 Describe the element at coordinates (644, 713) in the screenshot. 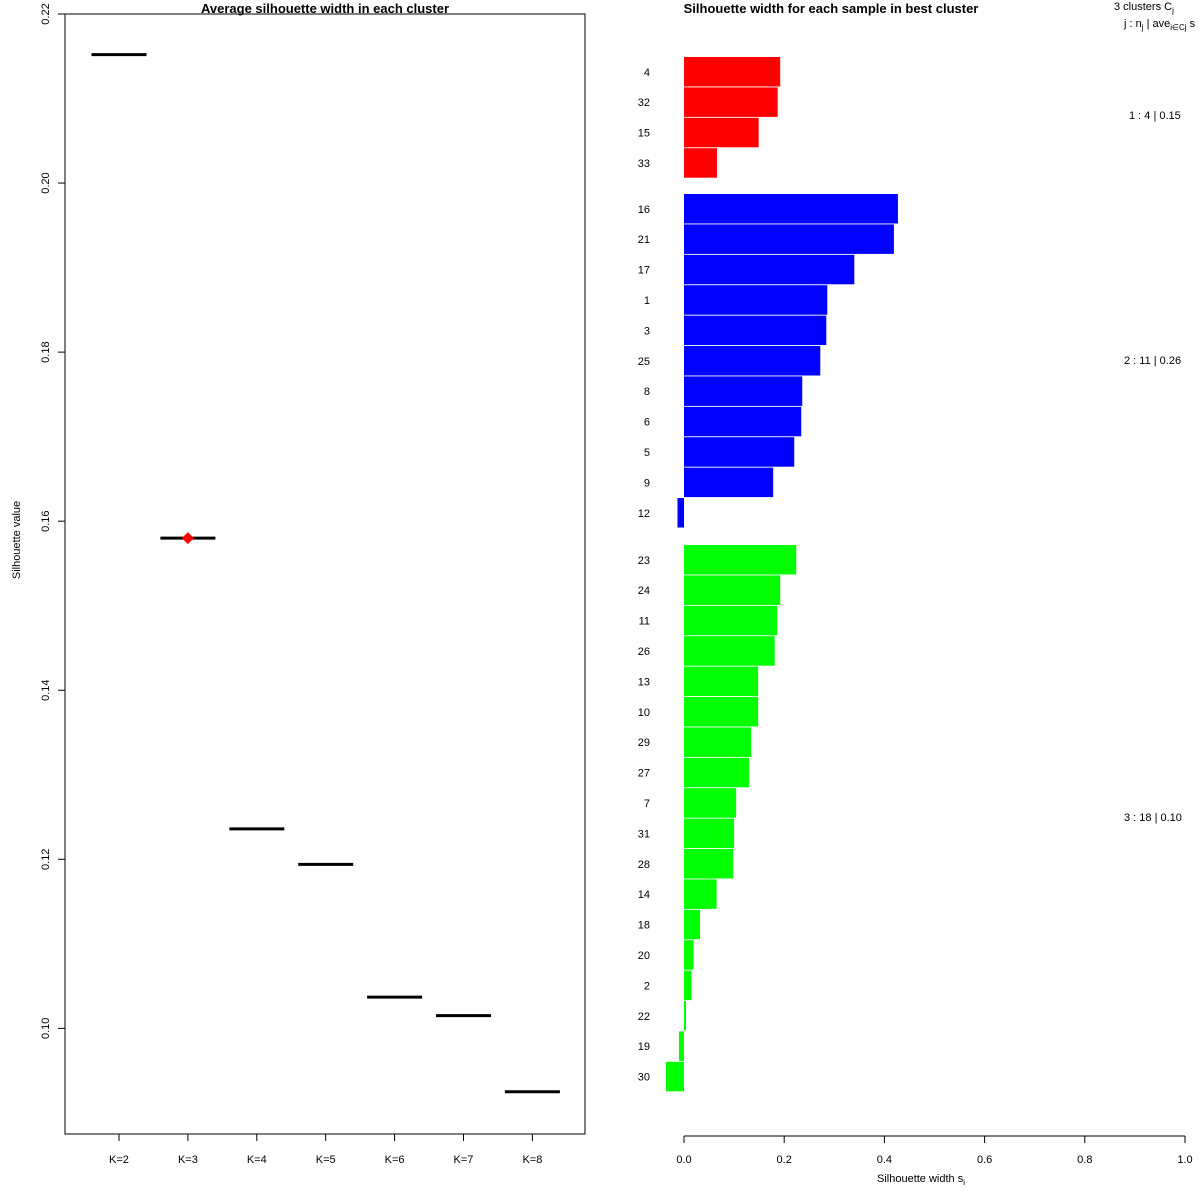

I see `sample-label-10: 10` at that location.